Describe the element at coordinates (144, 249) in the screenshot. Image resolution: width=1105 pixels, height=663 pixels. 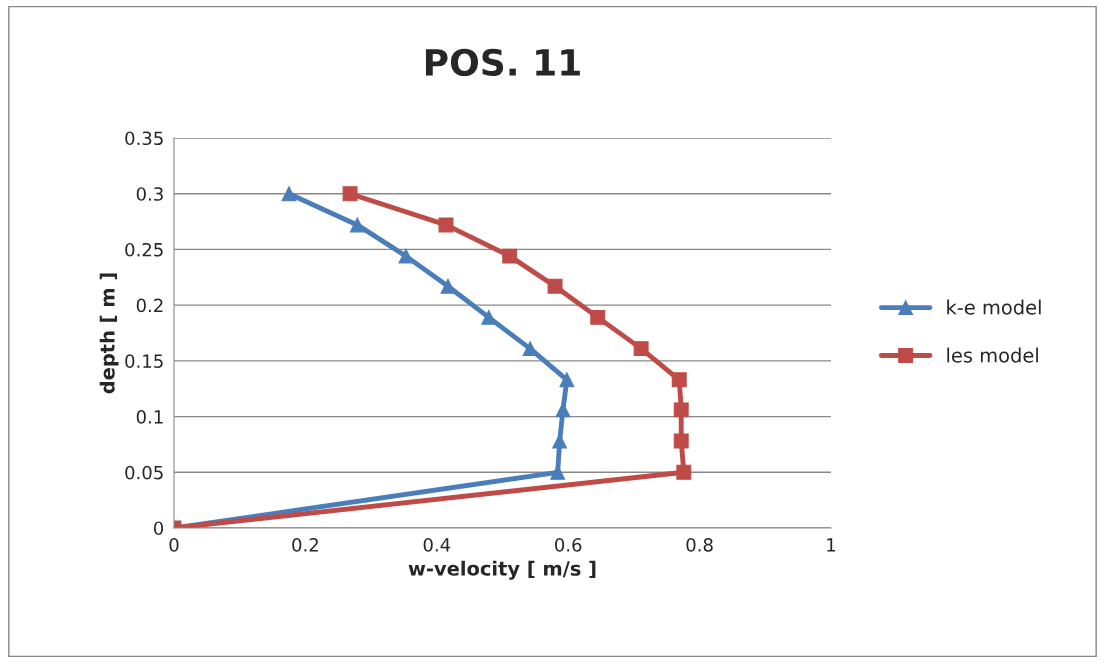
I see `y-tick-label: 0.25` at that location.